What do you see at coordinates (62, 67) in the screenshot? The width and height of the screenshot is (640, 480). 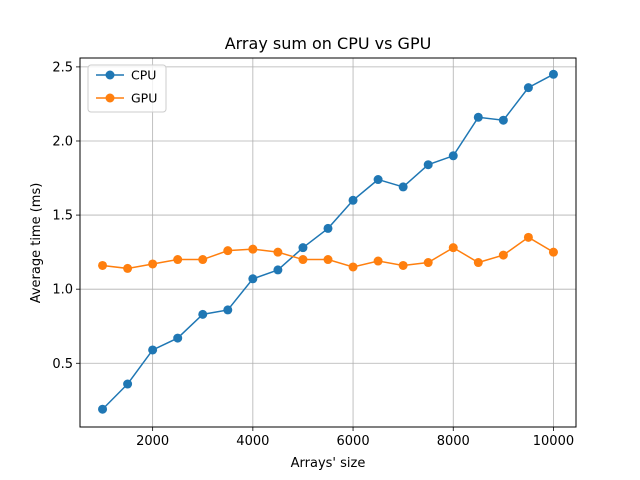 I see `y-tick-label: 2.5` at bounding box center [62, 67].